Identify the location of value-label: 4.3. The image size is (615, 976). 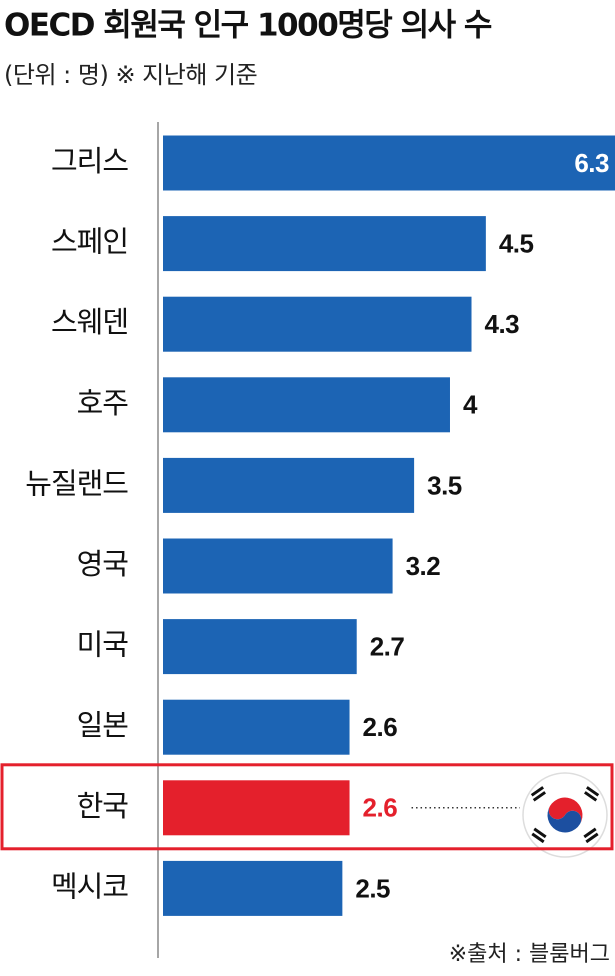
(502, 324).